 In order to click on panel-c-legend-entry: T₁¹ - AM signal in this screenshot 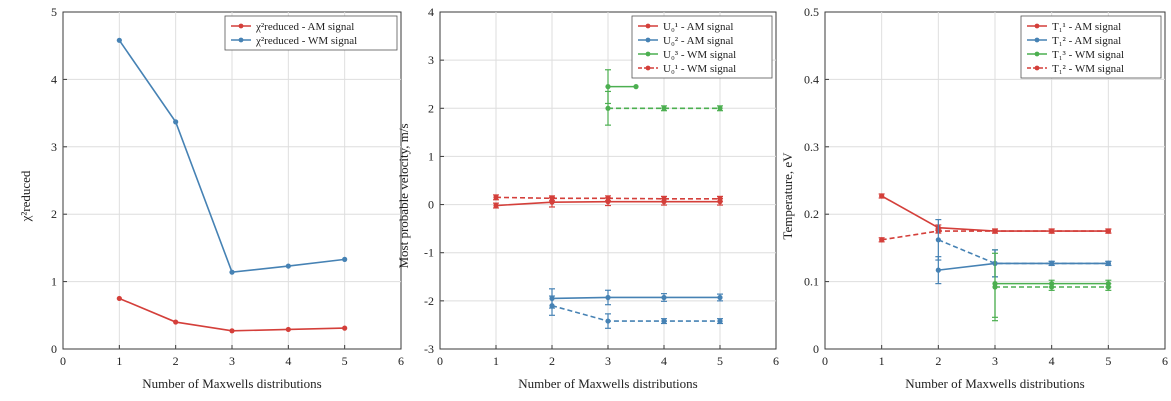, I will do `click(1086, 27)`.